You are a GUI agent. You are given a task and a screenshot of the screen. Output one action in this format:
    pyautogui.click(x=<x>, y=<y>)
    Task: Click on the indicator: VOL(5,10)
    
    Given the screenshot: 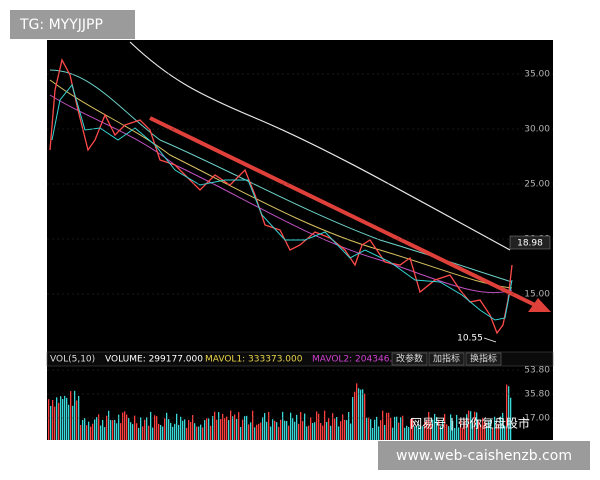 What is the action you would take?
    pyautogui.click(x=72, y=360)
    